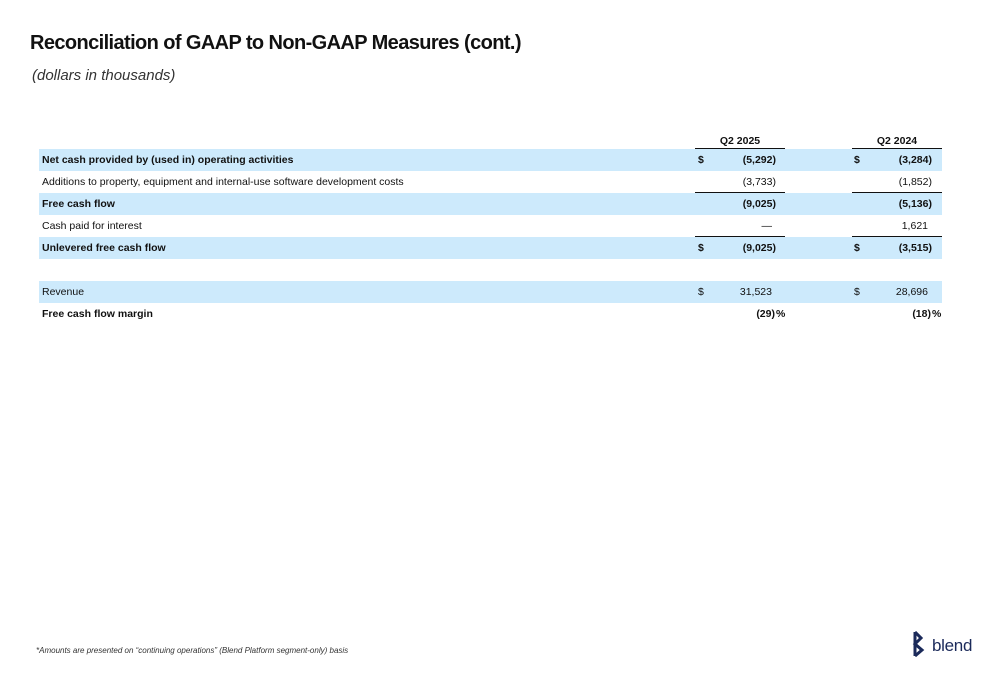 The height and width of the screenshot is (685, 1000). I want to click on row-cash-interest: Cash paid for interest — 1,621, so click(490, 226).